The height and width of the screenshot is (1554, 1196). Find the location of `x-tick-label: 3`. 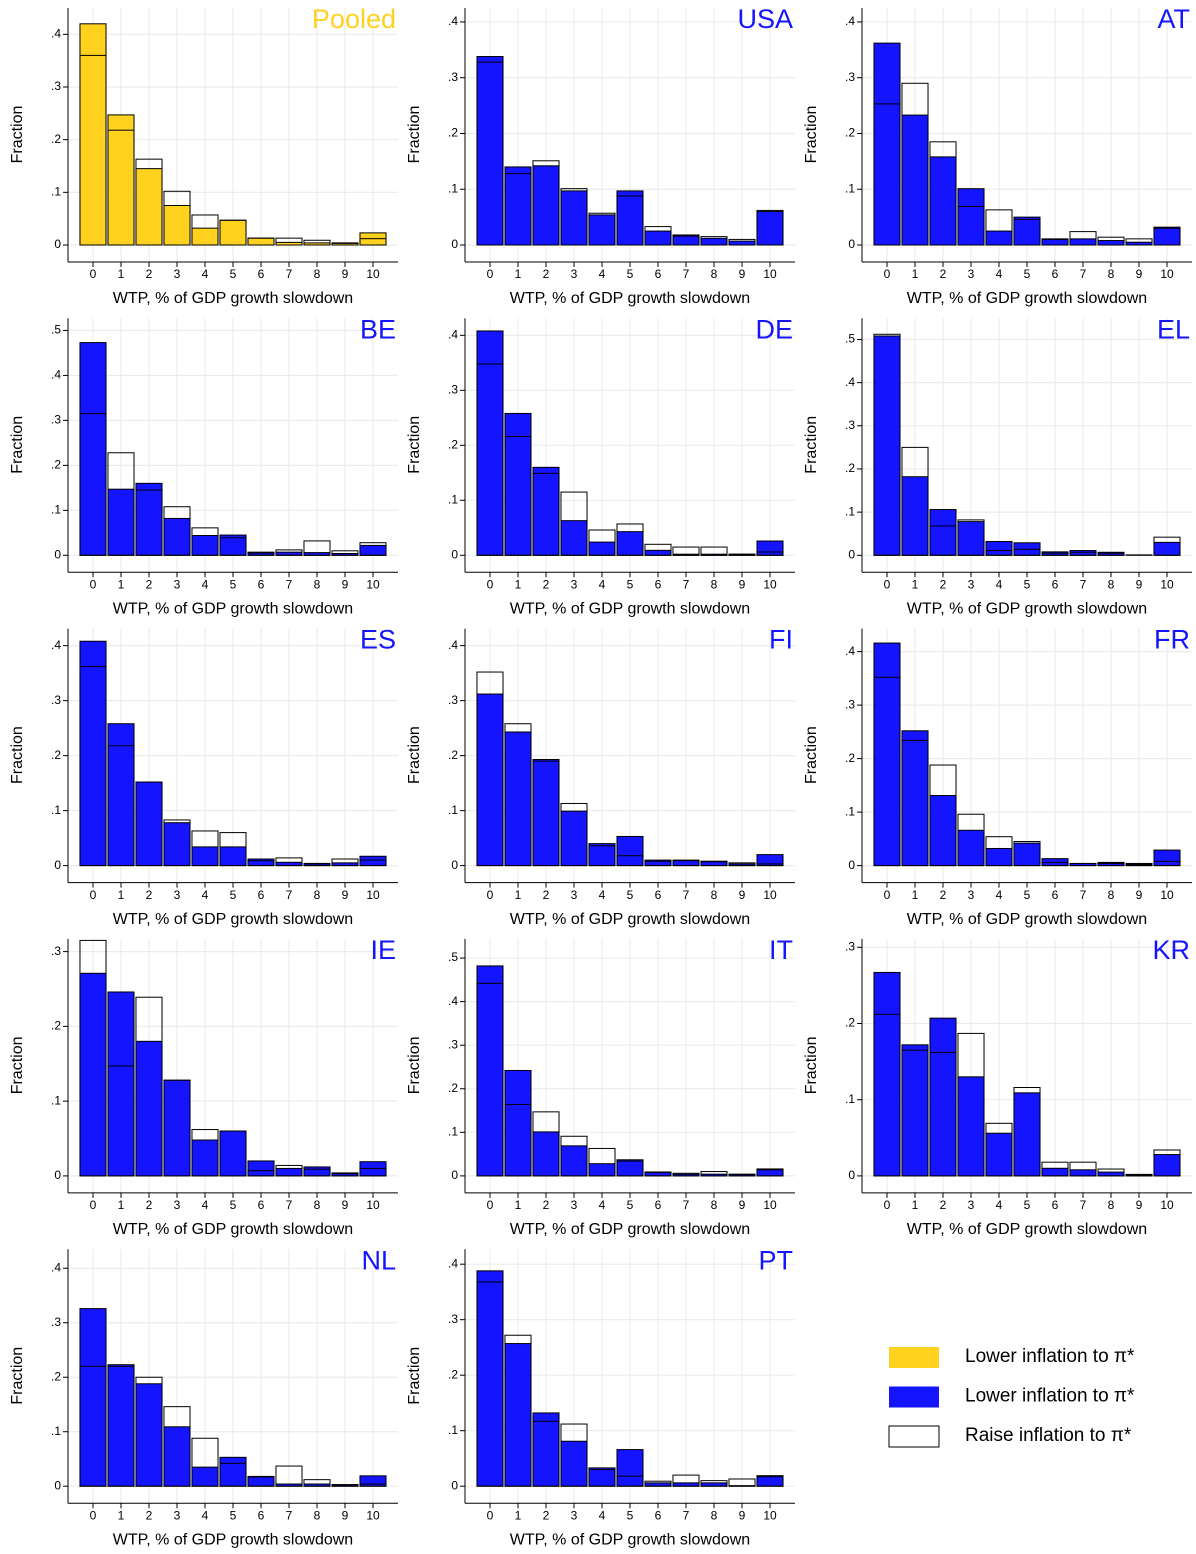

x-tick-label: 3 is located at coordinates (971, 895).